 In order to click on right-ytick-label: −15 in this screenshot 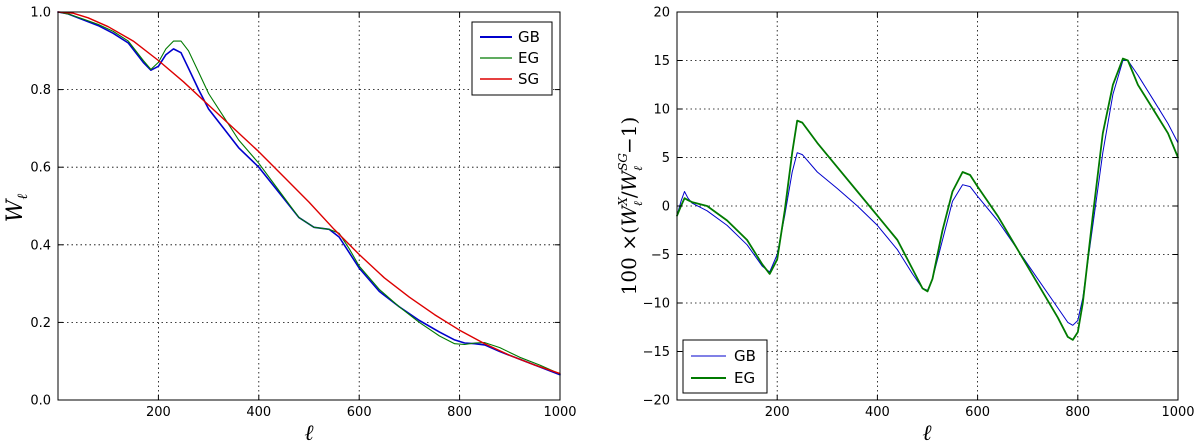, I will do `click(656, 352)`.